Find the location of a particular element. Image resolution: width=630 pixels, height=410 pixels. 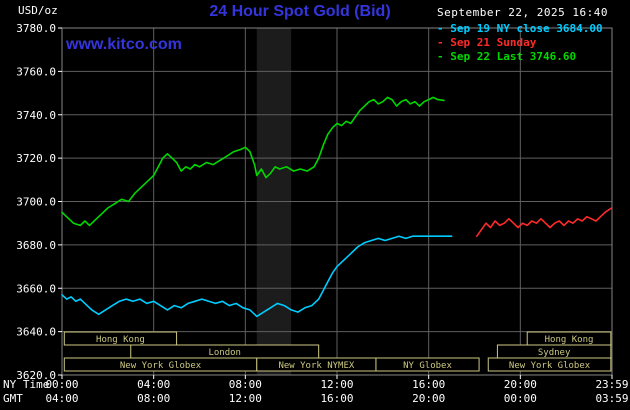

x-axis-ny-time-label: NY Time is located at coordinates (26, 384).